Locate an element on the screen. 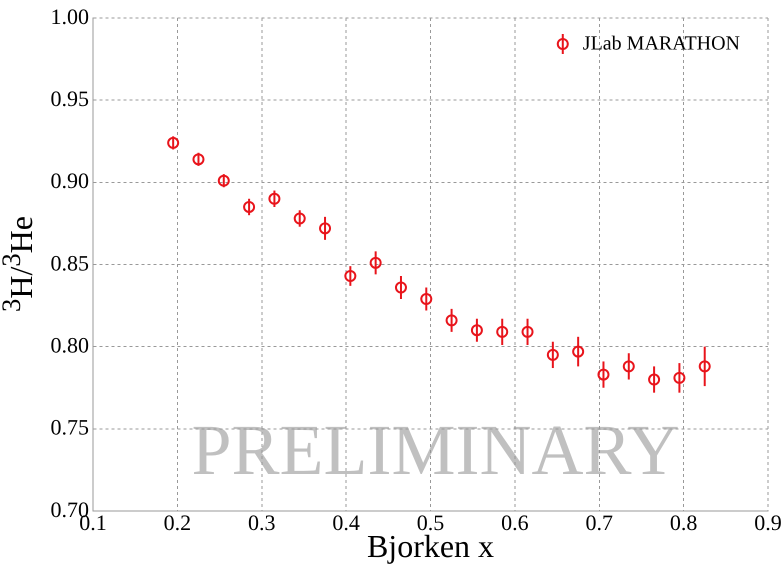 This screenshot has width=784, height=568. y-tick-label: 0.95 is located at coordinates (69, 98).